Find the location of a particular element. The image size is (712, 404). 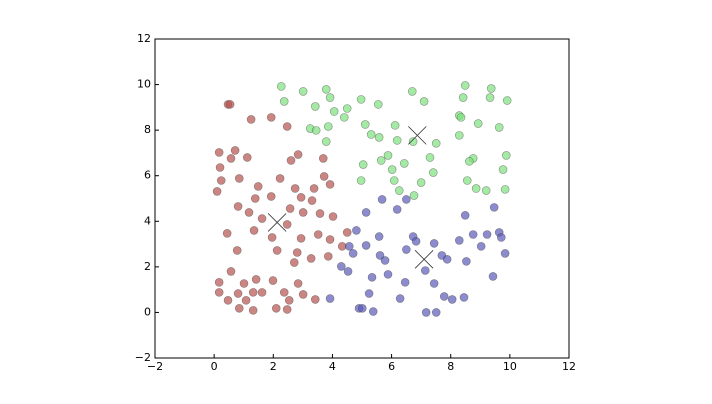

y-tick-label: 8 is located at coordinates (147, 129).